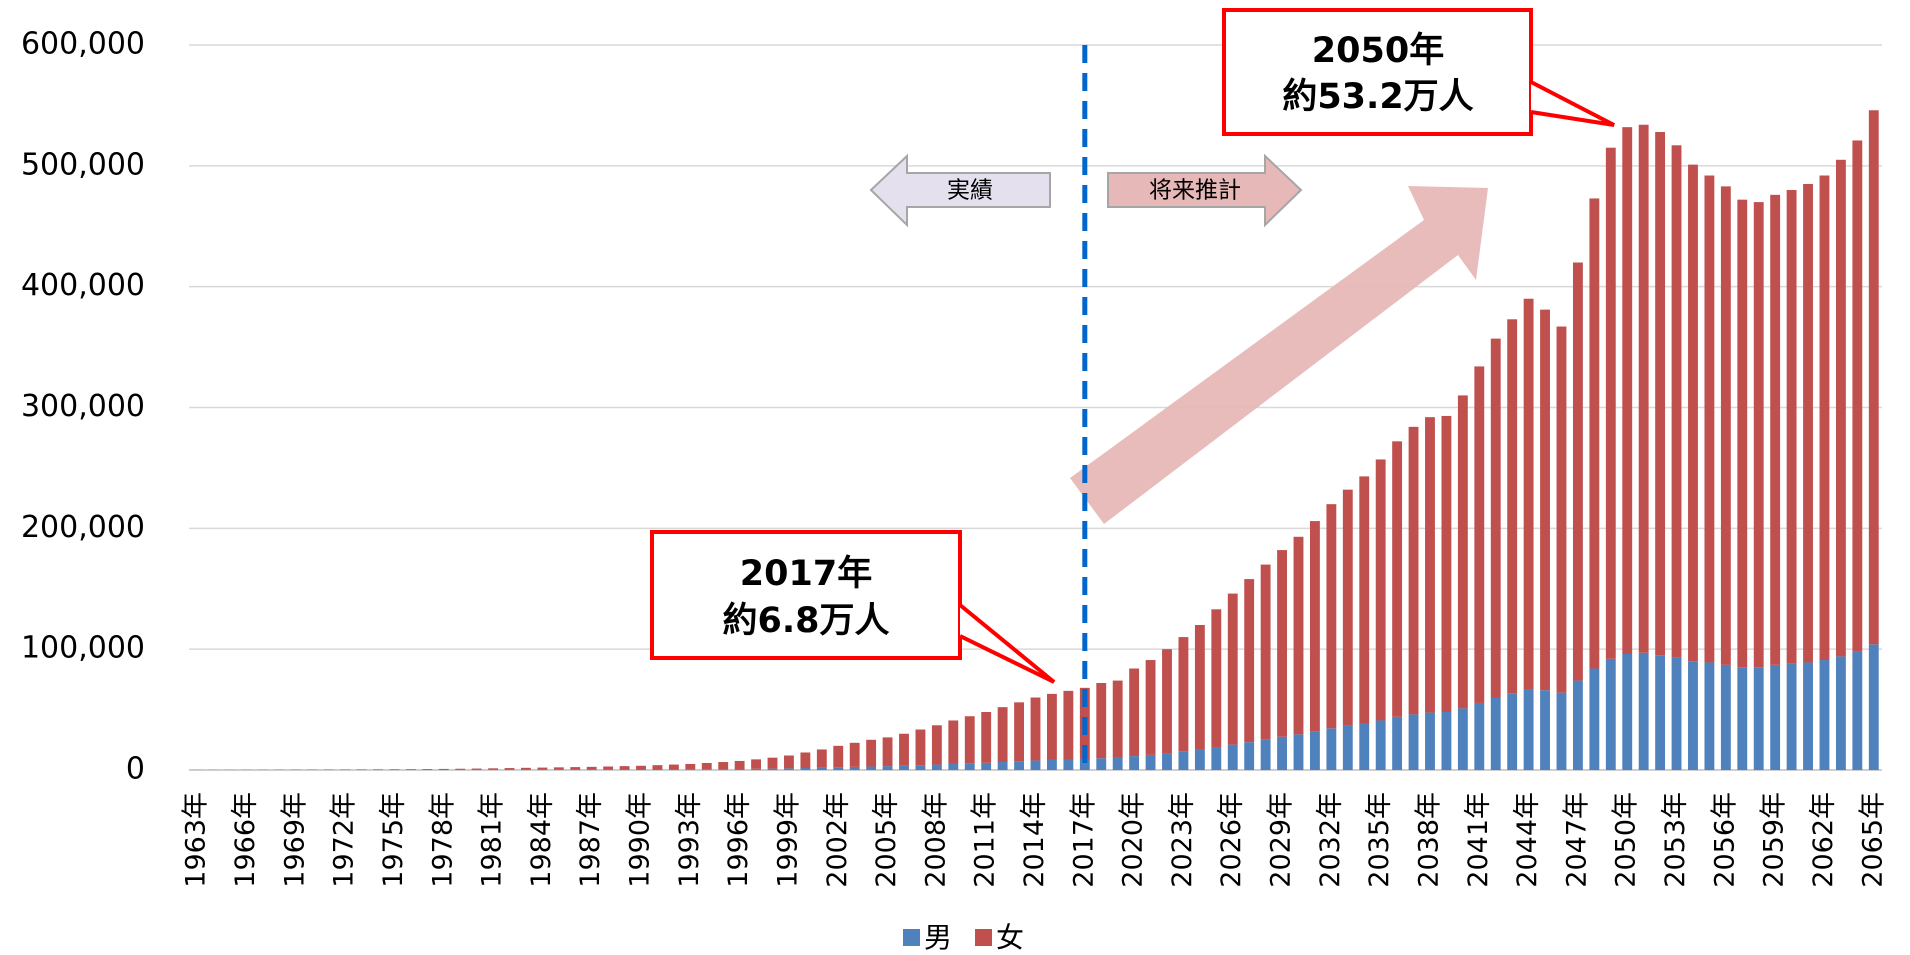 This screenshot has height=955, width=1910. Describe the element at coordinates (935, 840) in the screenshot. I see `x-tick-label: 2008年` at that location.